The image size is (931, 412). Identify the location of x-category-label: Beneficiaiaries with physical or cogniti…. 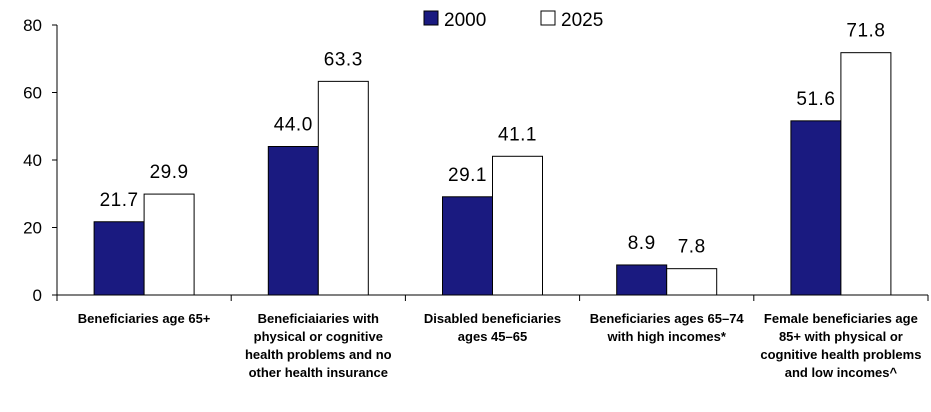
(318, 345).